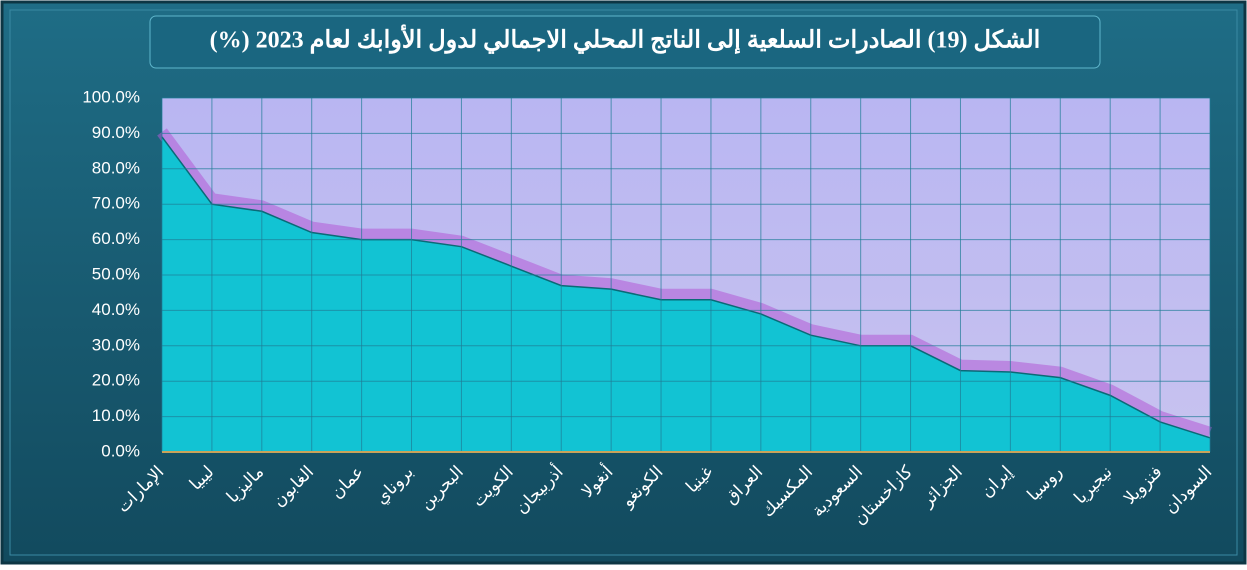  I want to click on y-tick-label: 90.0%, so click(116, 132).